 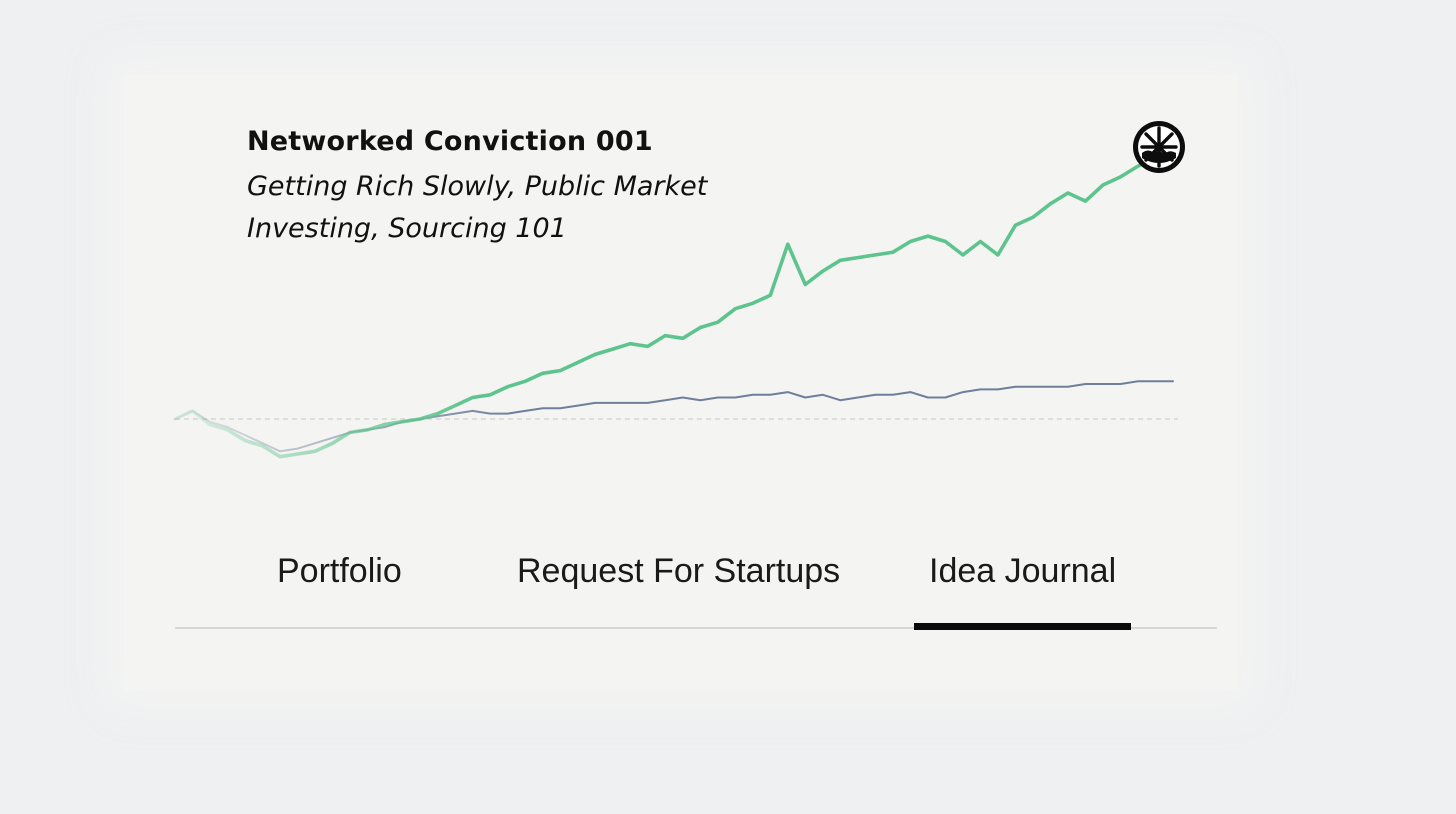 What do you see at coordinates (1022, 626) in the screenshot?
I see `active-tab-indicator` at bounding box center [1022, 626].